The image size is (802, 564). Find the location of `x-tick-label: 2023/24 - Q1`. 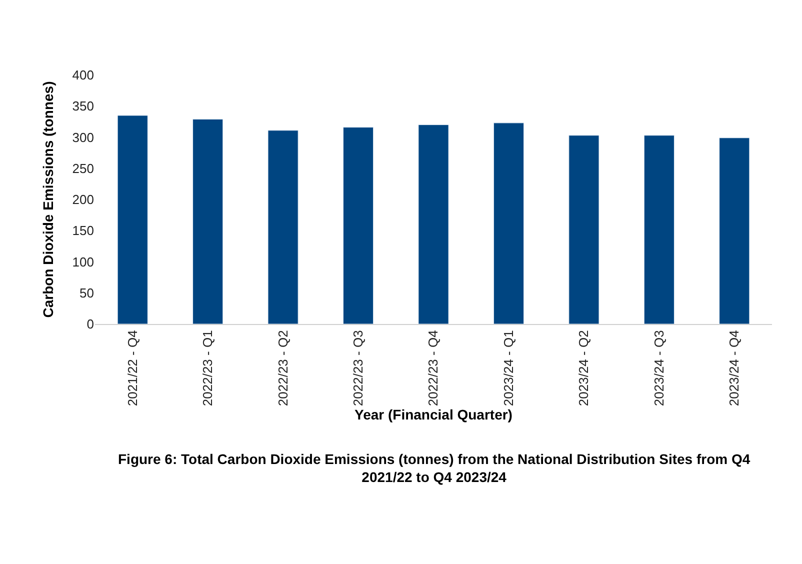

x-tick-label: 2023/24 - Q1 is located at coordinates (508, 368).